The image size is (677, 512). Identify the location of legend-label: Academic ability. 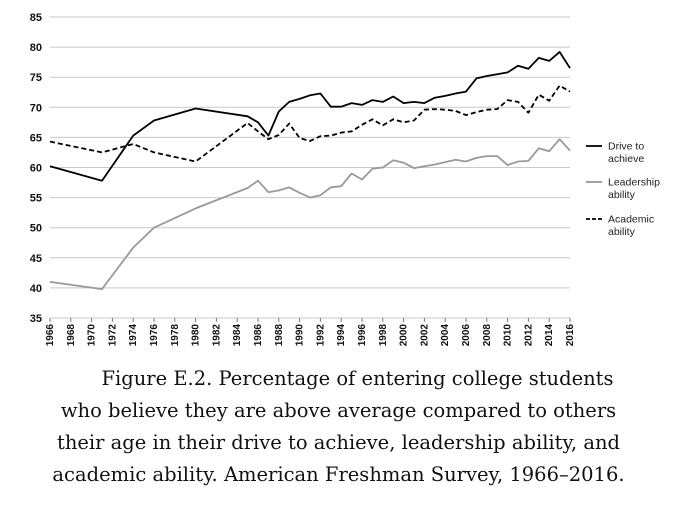
(631, 226).